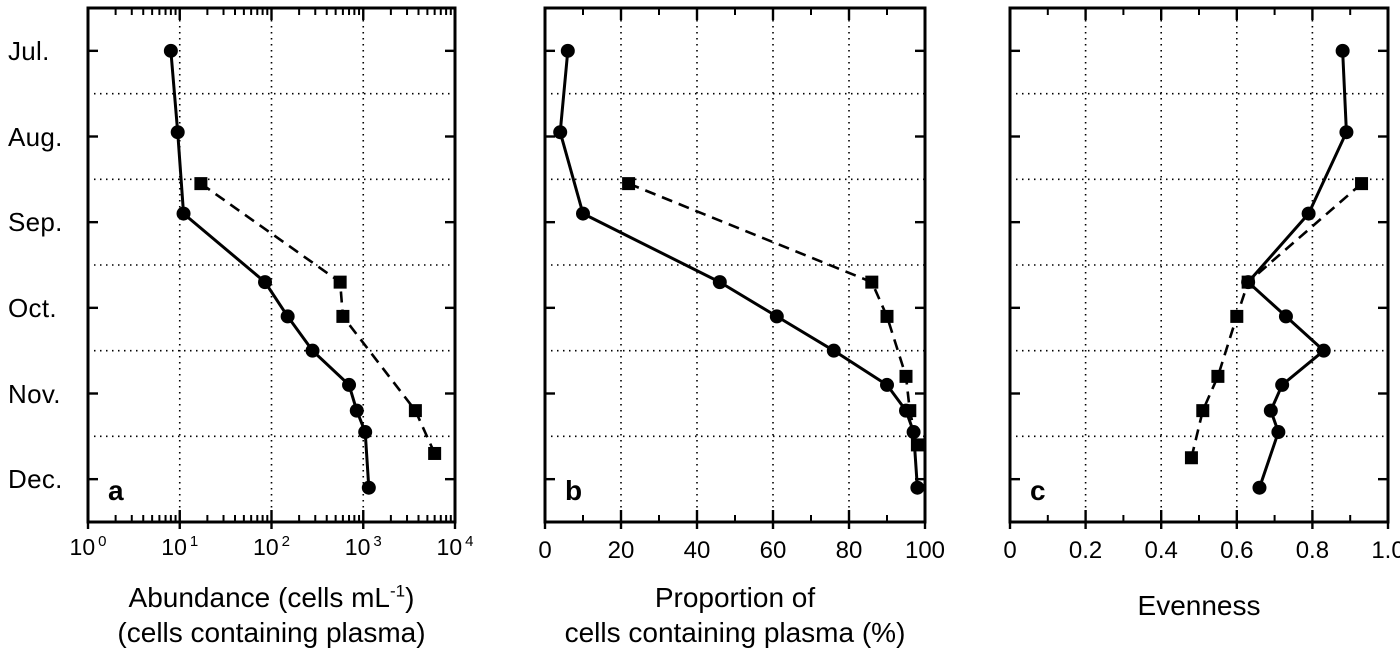  I want to click on x-axis-title-evenness-line1: Evenness, so click(1199, 605).